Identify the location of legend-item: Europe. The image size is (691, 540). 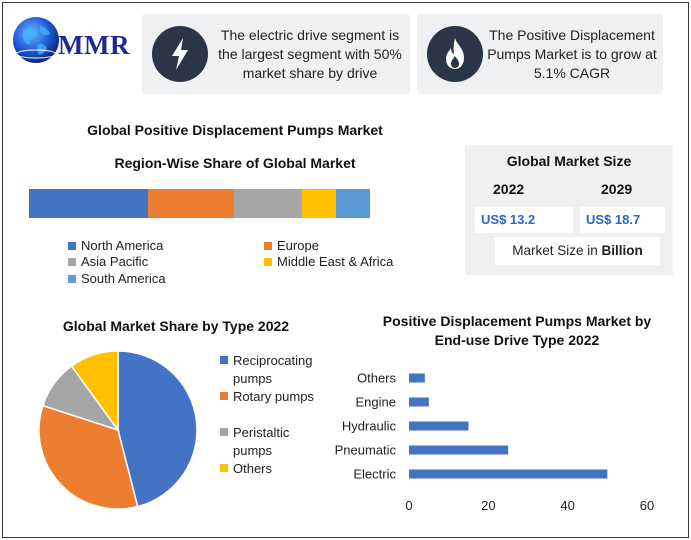
(291, 245).